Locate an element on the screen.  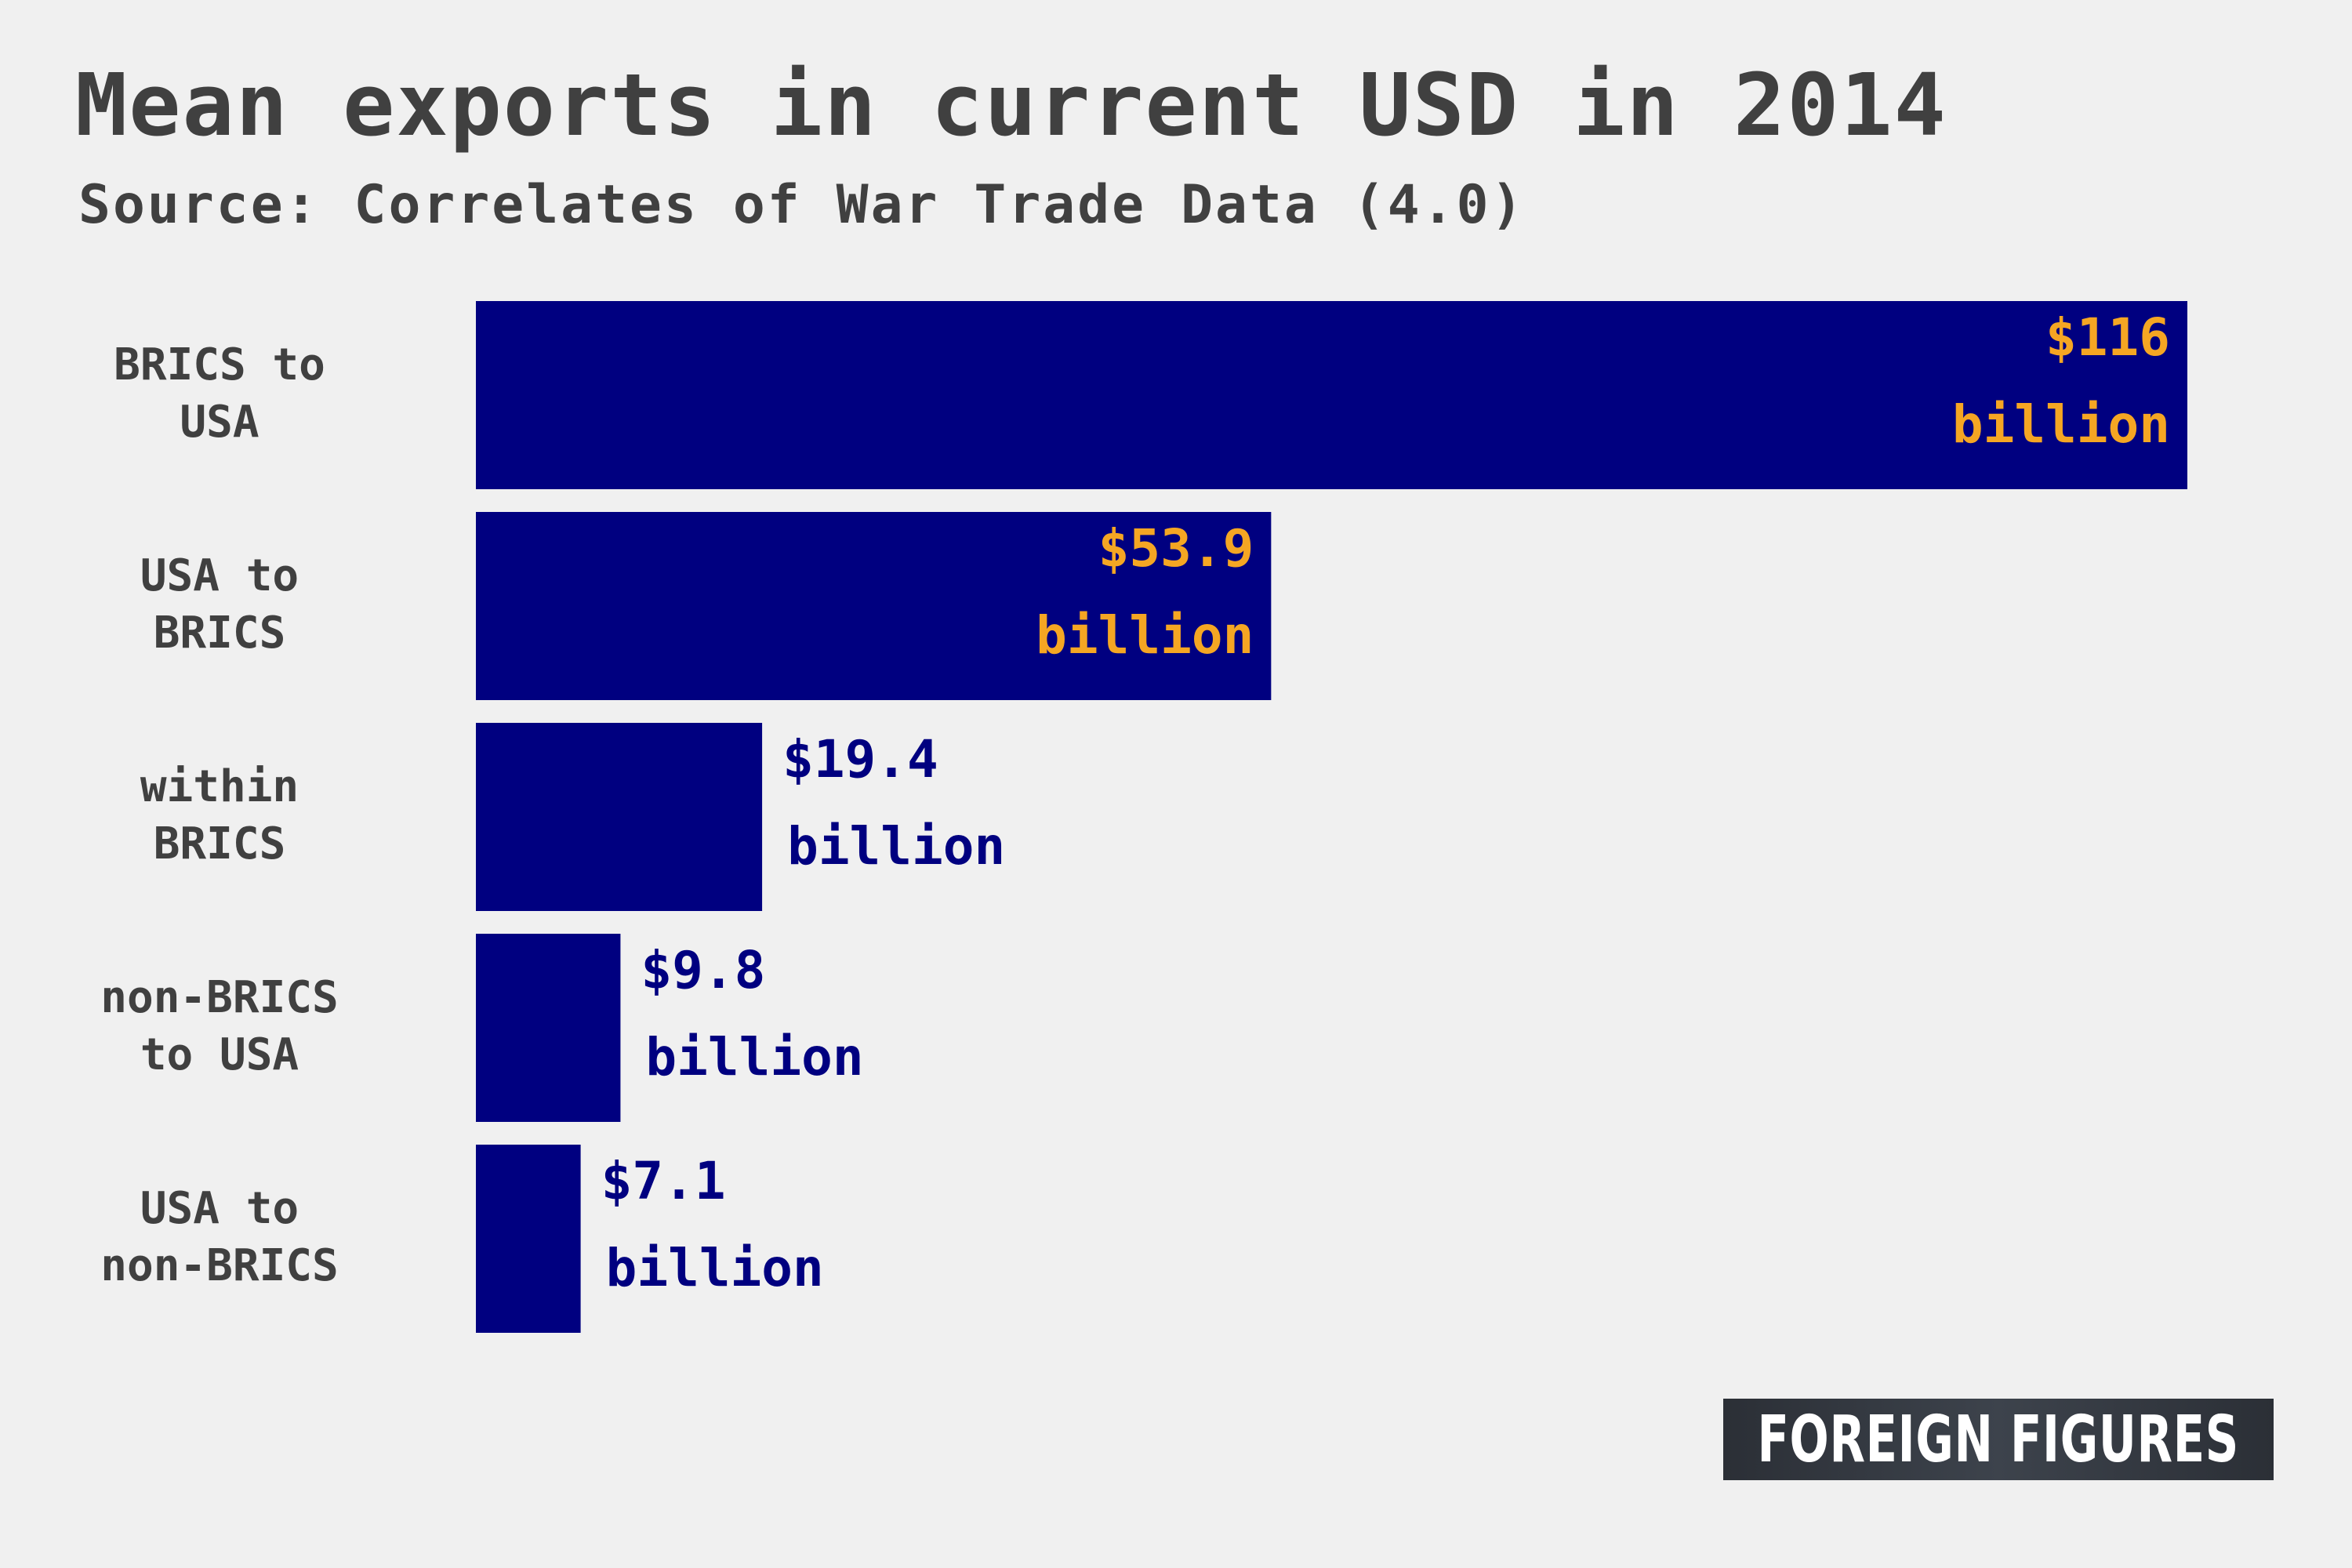
data-label: $9.8 is located at coordinates (703, 970).